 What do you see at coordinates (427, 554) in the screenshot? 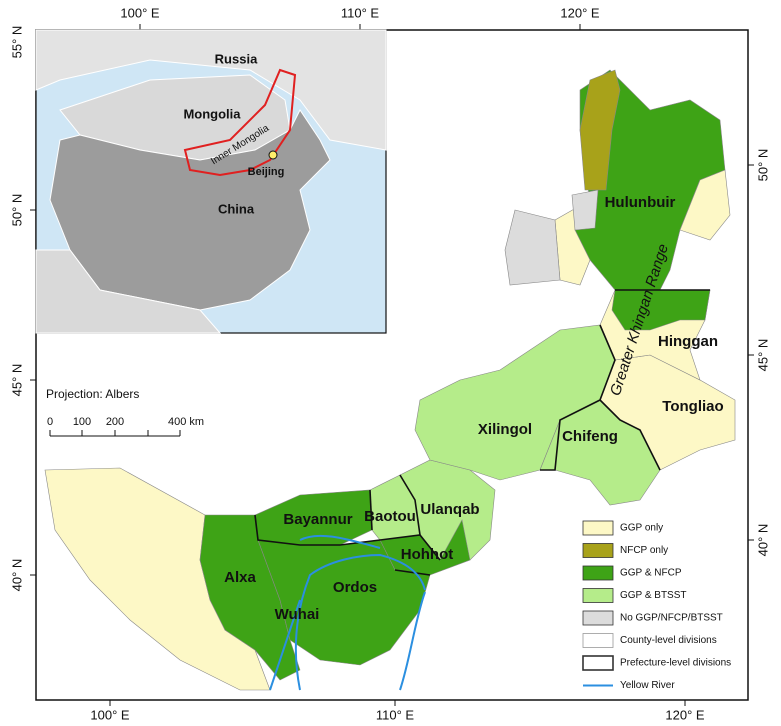
I see `region-label: Hohhot` at bounding box center [427, 554].